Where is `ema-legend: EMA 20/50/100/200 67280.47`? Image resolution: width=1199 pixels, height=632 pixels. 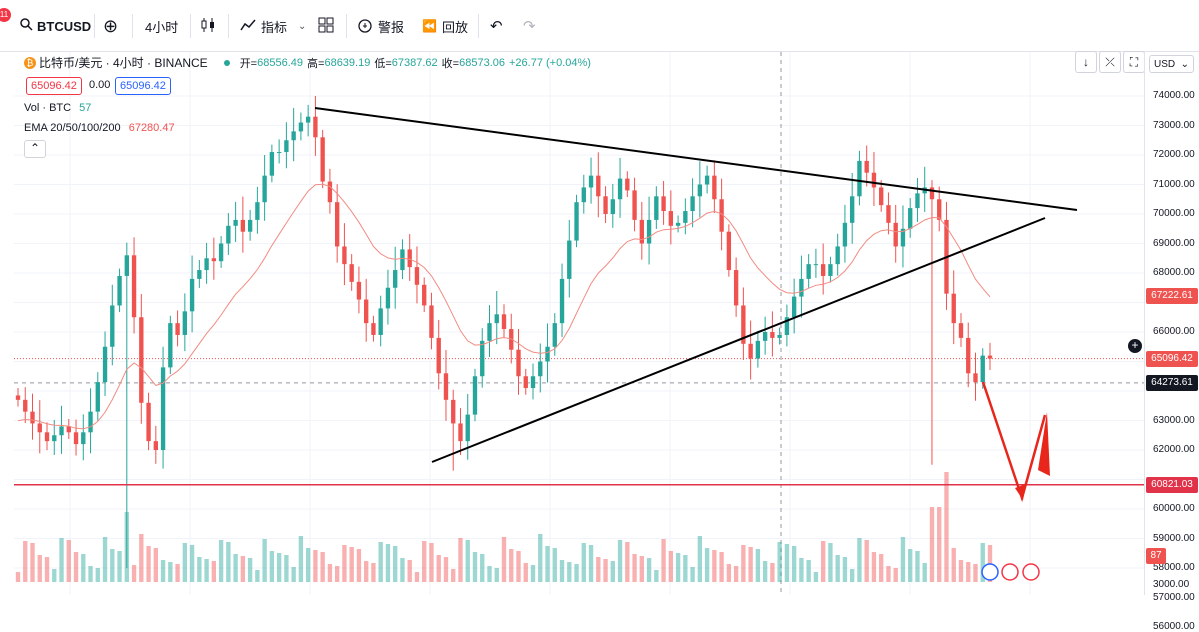
ema-legend: EMA 20/50/100/200 67280.47 is located at coordinates (99, 128).